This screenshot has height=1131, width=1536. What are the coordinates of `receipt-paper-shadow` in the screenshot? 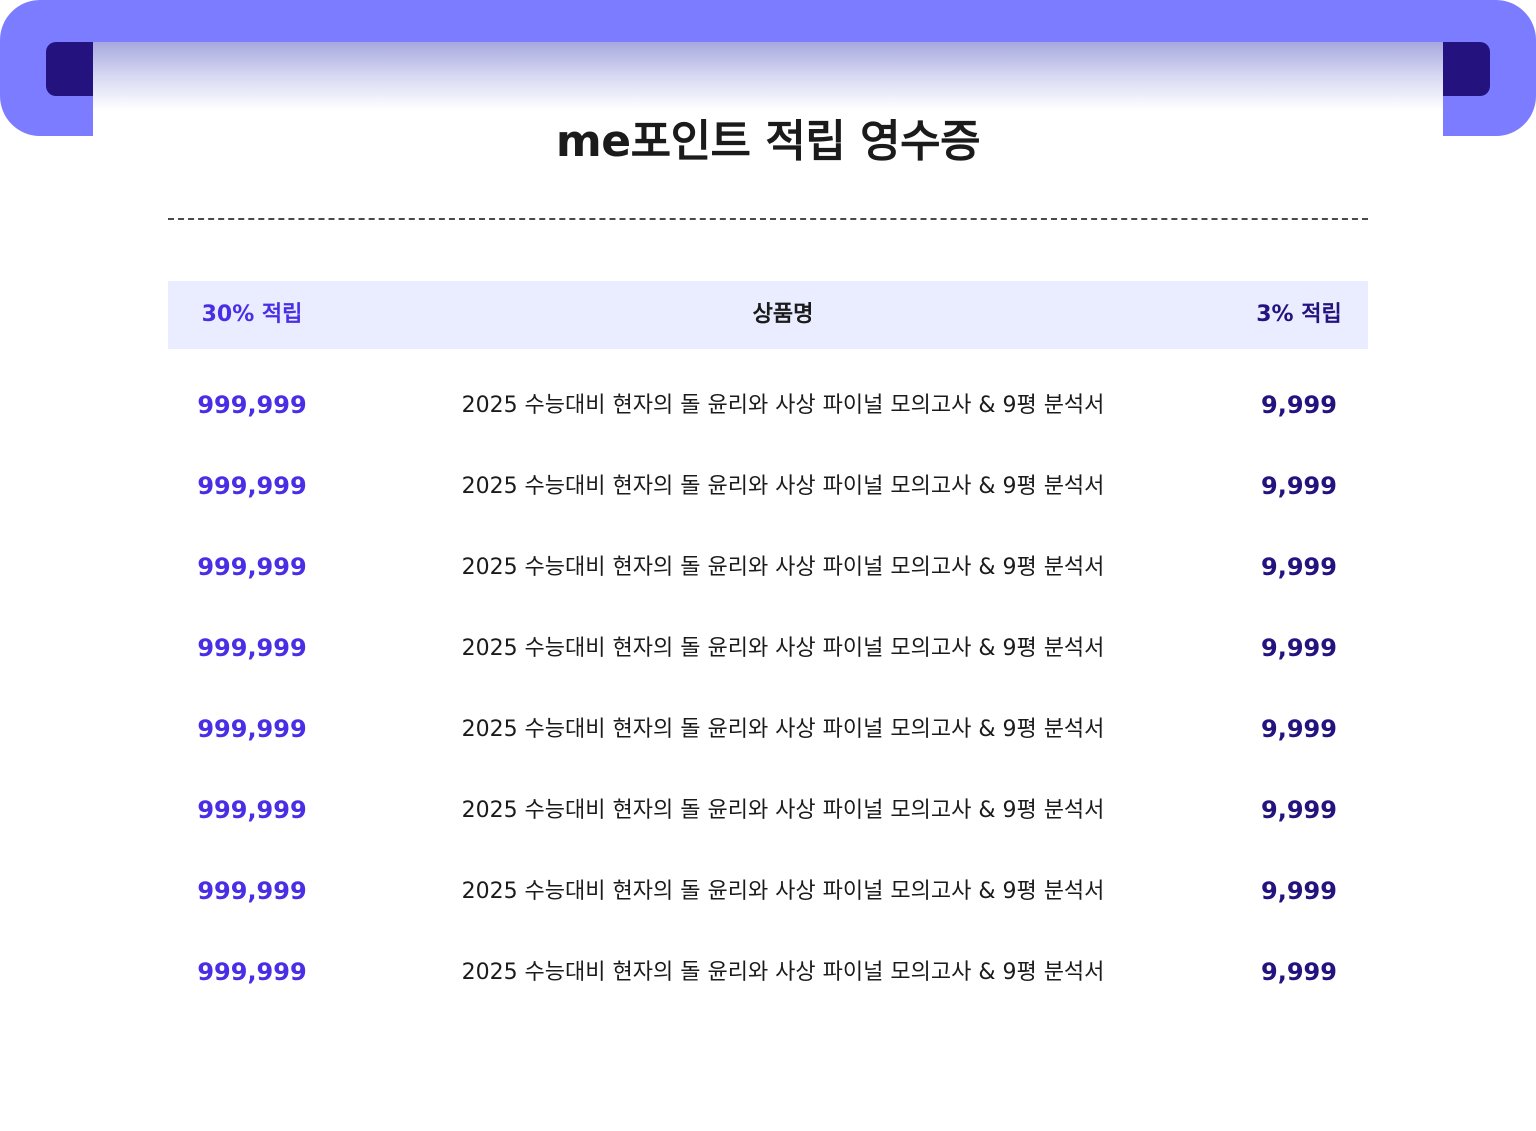 It's located at (768, 76).